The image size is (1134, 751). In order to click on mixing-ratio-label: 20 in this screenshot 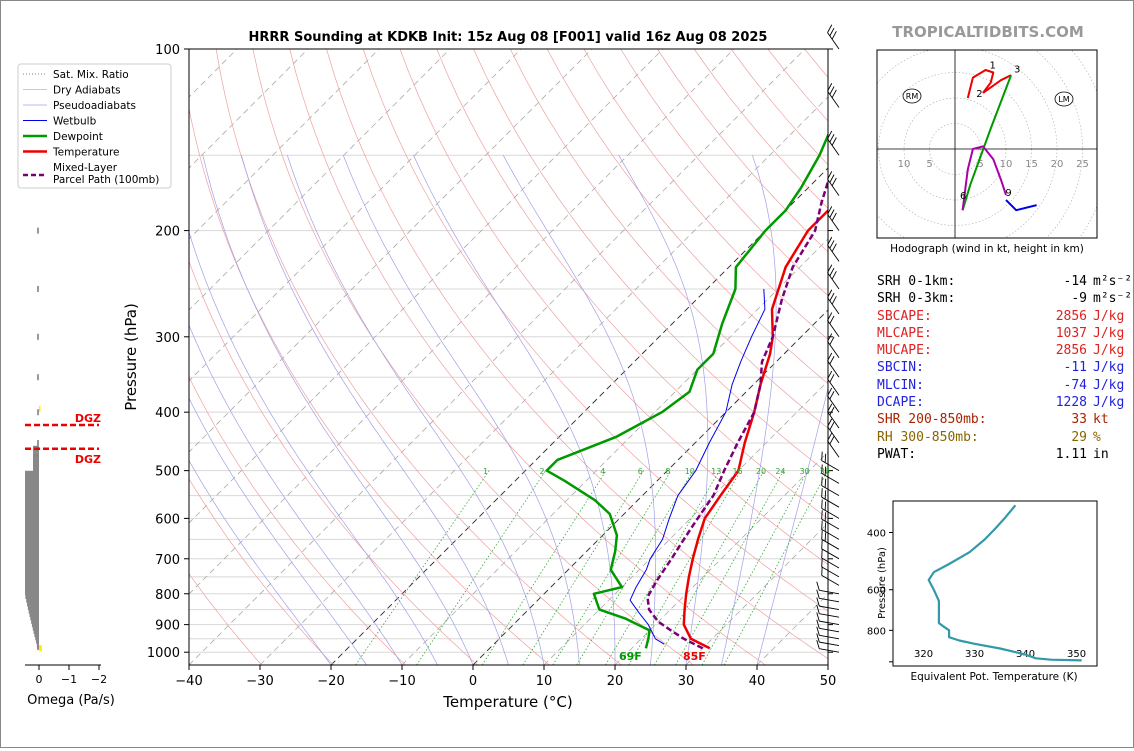, I will do `click(761, 471)`.